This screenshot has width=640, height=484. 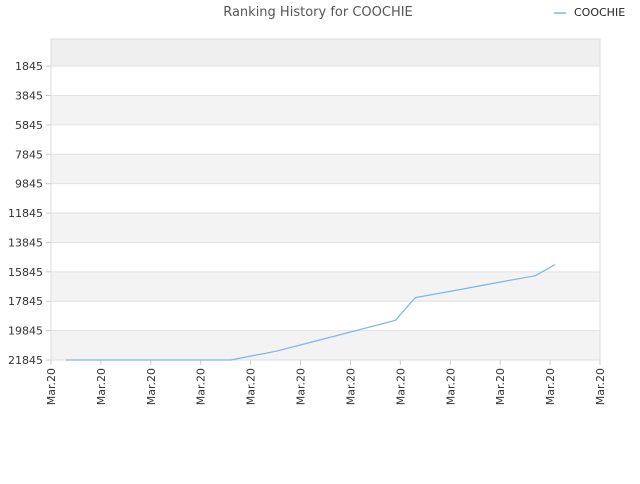 I want to click on legend-label-coochie: COOCHIE, so click(x=599, y=12).